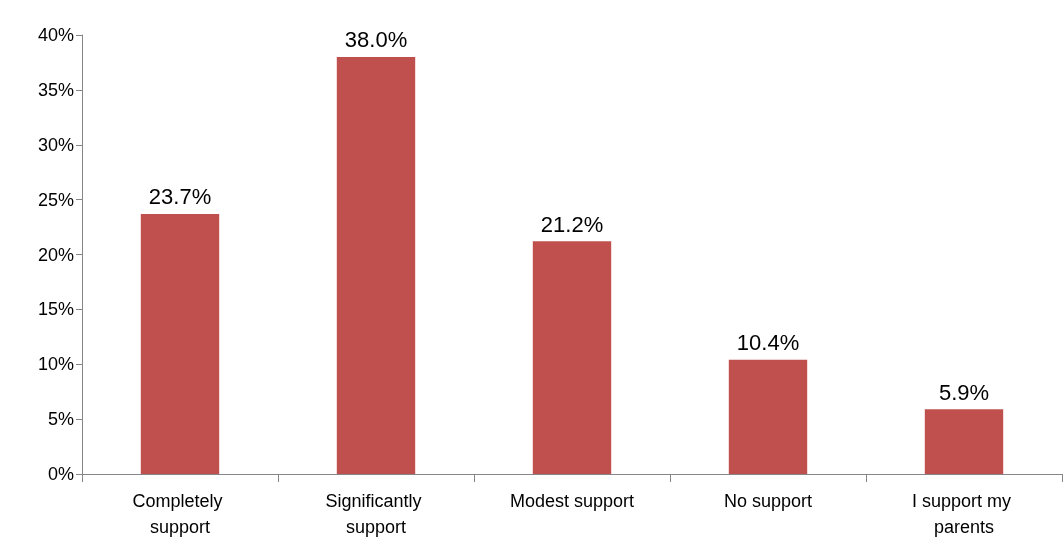  What do you see at coordinates (60, 474) in the screenshot?
I see `y-tick-label: 0%` at bounding box center [60, 474].